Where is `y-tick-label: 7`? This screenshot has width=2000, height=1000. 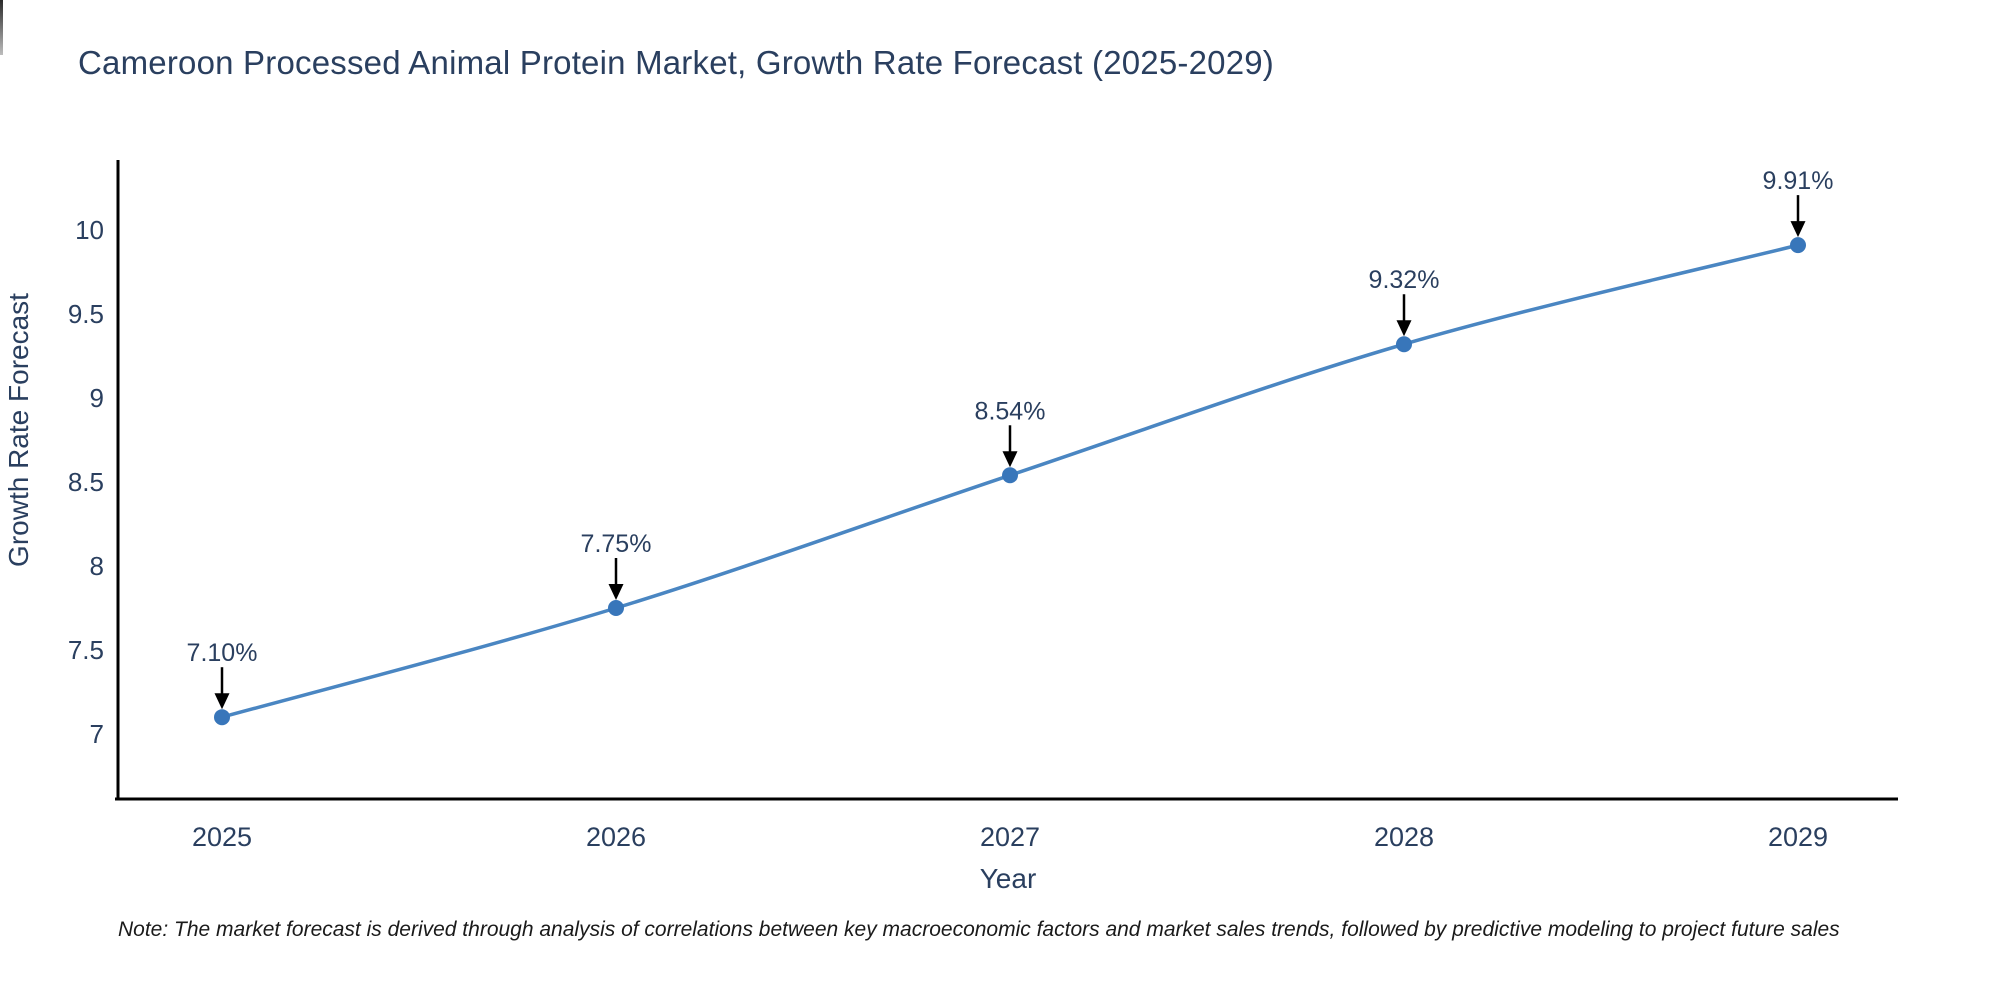
y-tick-label: 7 is located at coordinates (97, 734).